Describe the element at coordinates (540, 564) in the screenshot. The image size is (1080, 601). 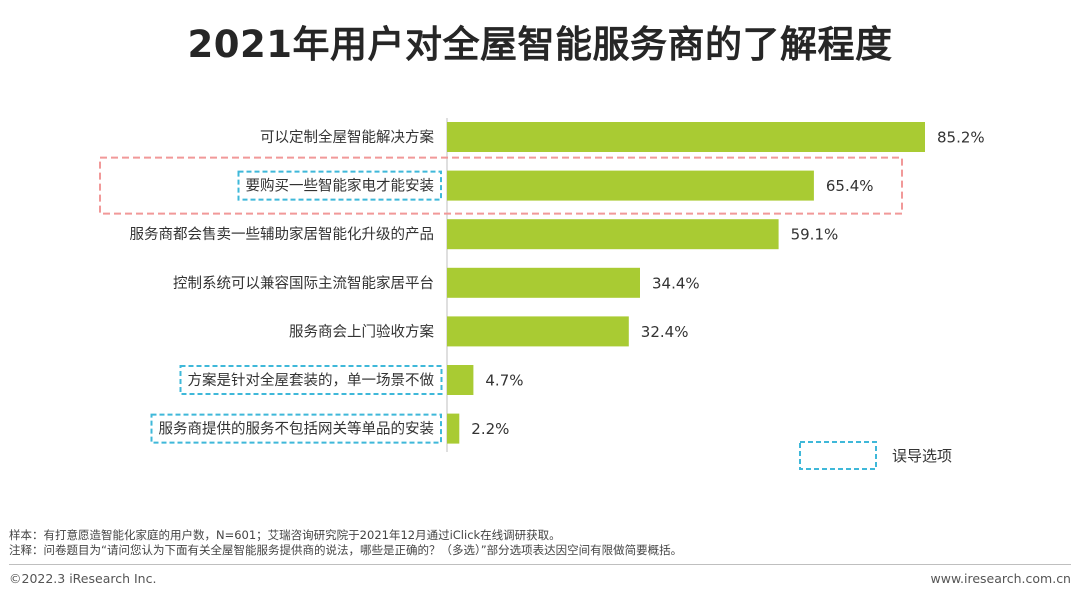
I see `footer-divider` at that location.